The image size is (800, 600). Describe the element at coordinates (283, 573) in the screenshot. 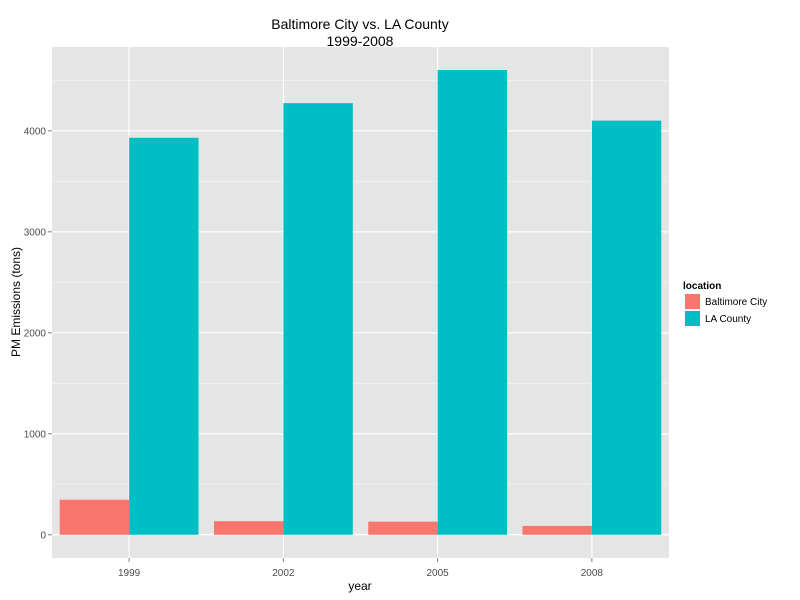

I see `x-tick-label: 2002` at that location.